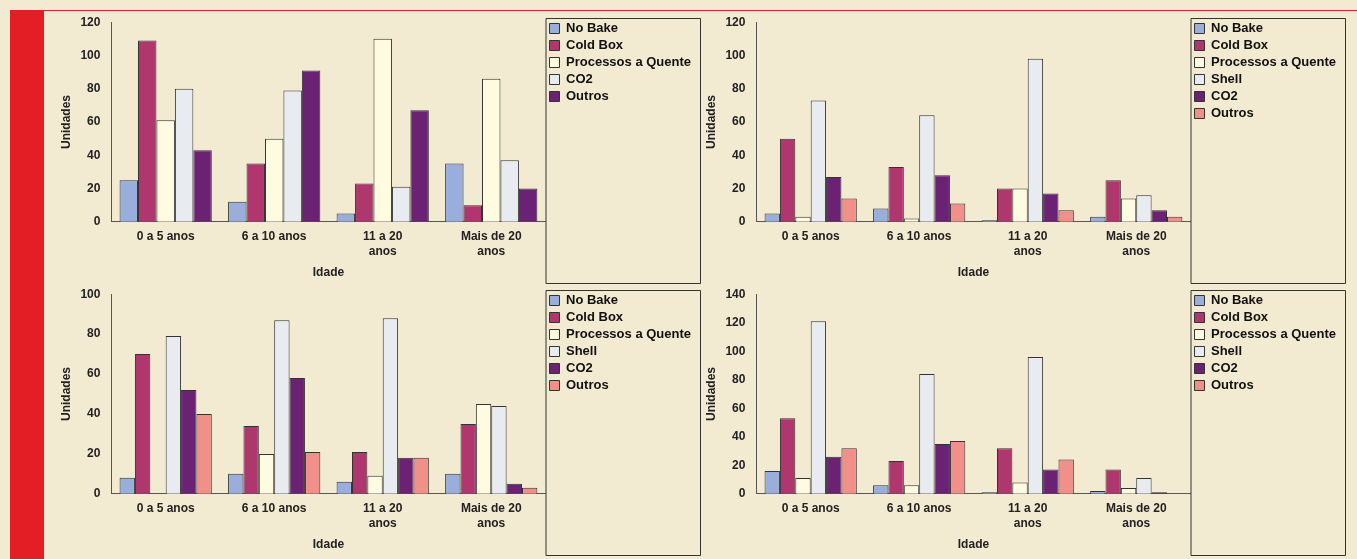 The image size is (1357, 559). Describe the element at coordinates (735, 293) in the screenshot. I see `y-tick-label: 140` at that location.